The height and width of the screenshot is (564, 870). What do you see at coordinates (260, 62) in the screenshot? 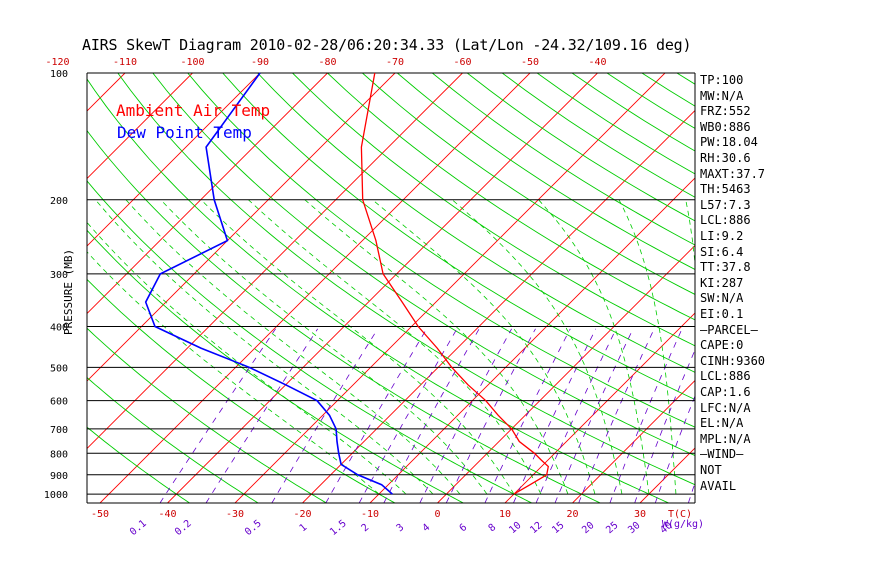
I see `top-temp-tick-label: -90` at bounding box center [260, 62].